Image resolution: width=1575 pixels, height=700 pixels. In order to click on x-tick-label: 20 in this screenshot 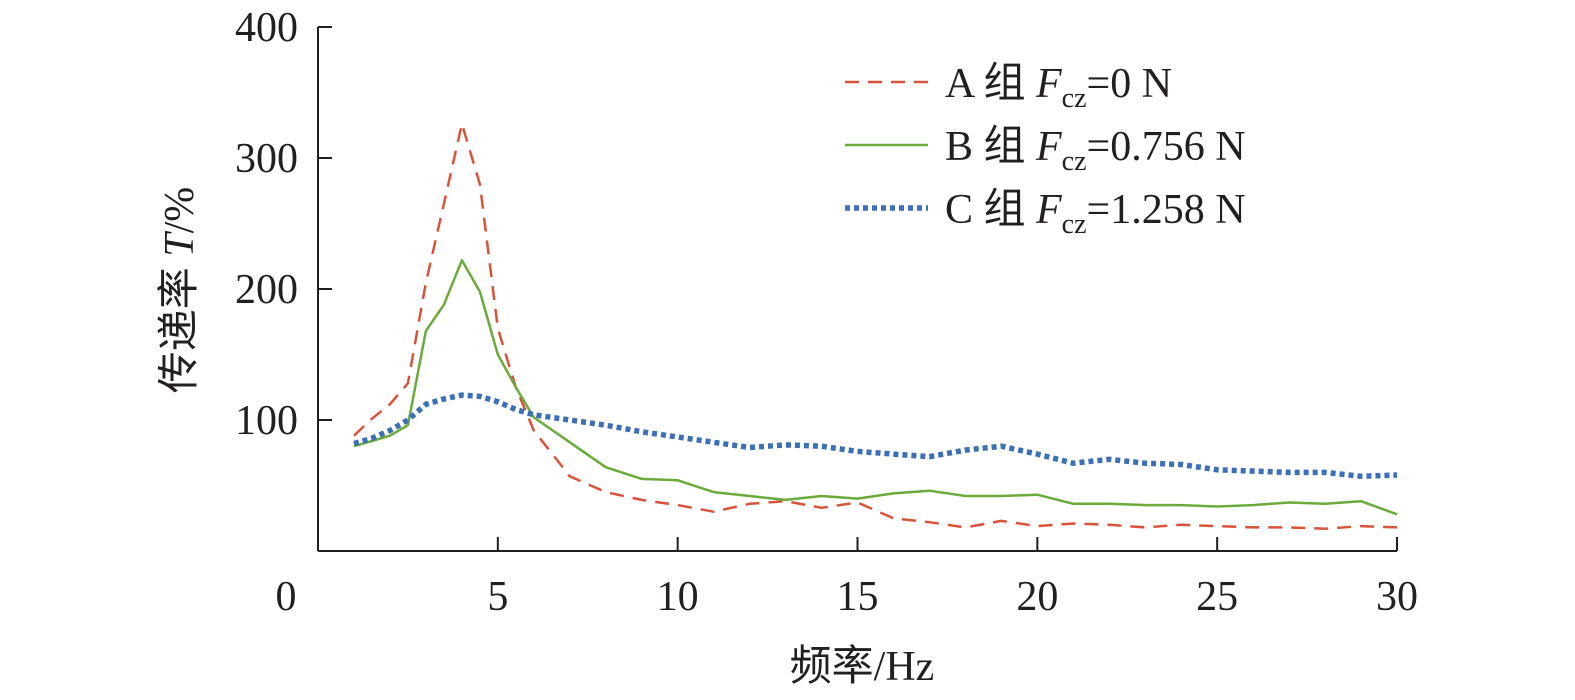, I will do `click(1037, 597)`.